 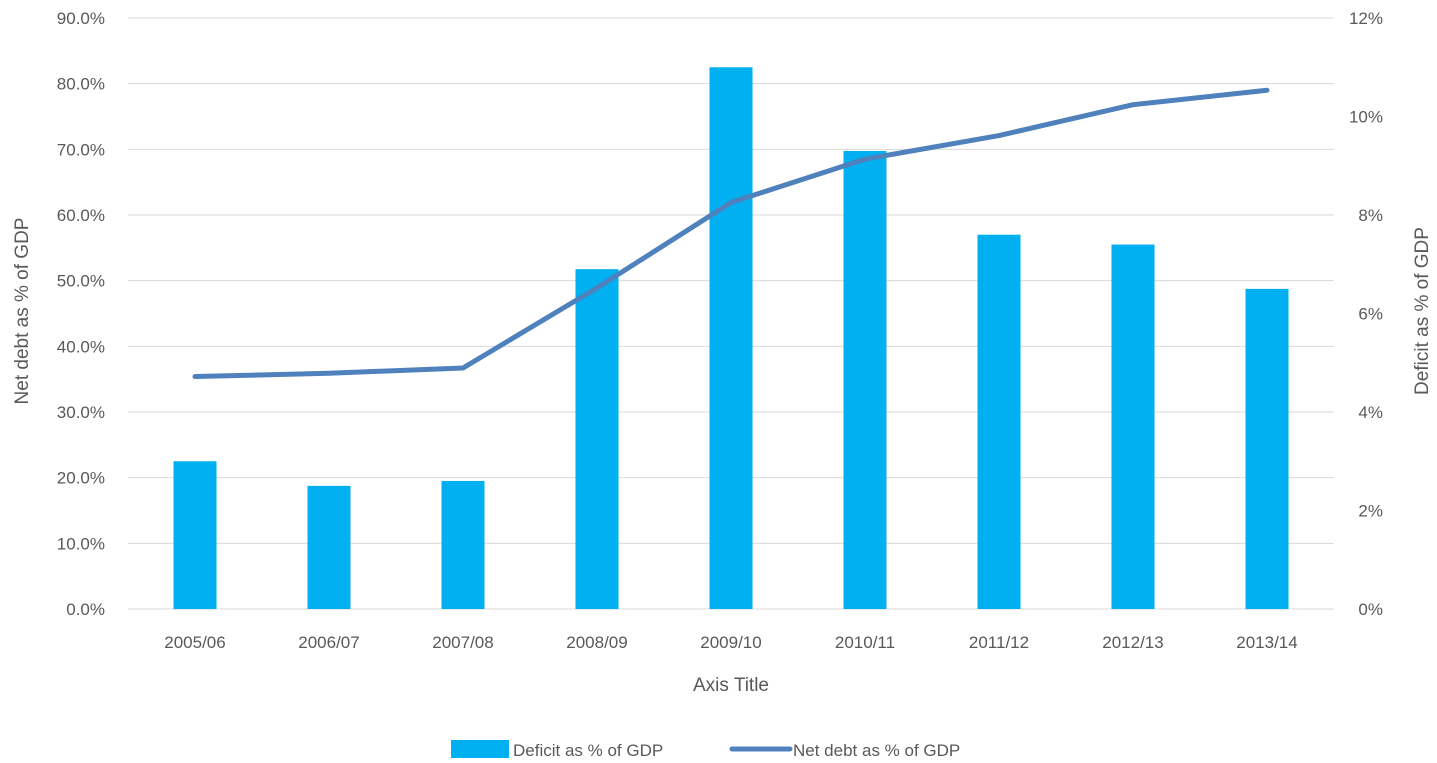 I want to click on y-tick-label: 10.0%, so click(x=81, y=543).